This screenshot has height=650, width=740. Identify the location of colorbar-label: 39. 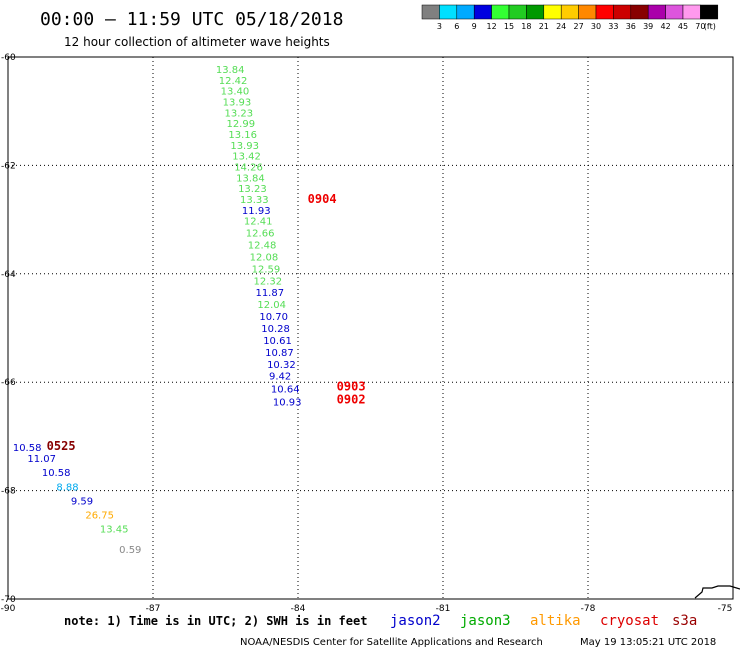
(648, 26).